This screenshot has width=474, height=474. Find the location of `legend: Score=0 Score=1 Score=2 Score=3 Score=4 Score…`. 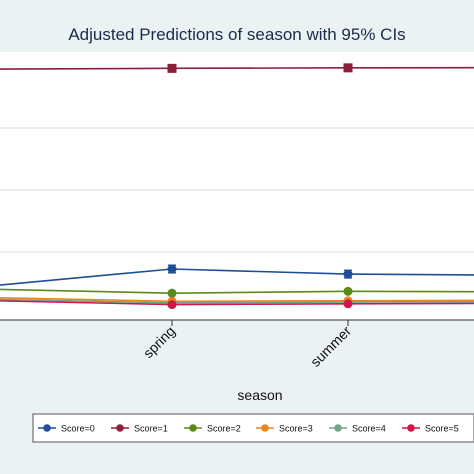

legend: Score=0 Score=1 Score=2 Score=3 Score=4 Score… is located at coordinates (248, 429).